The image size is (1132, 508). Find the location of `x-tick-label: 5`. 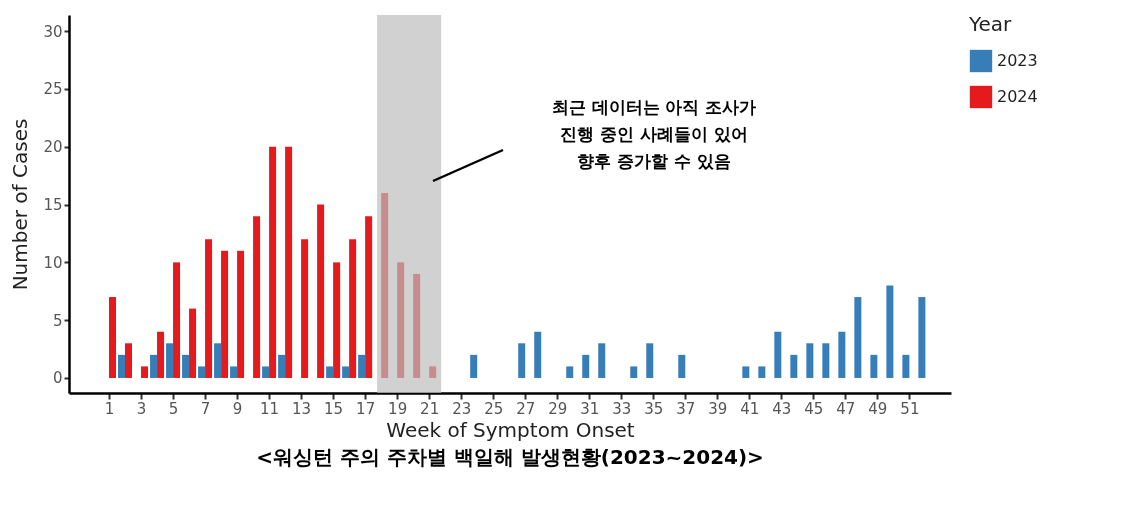

x-tick-label: 5 is located at coordinates (173, 408).